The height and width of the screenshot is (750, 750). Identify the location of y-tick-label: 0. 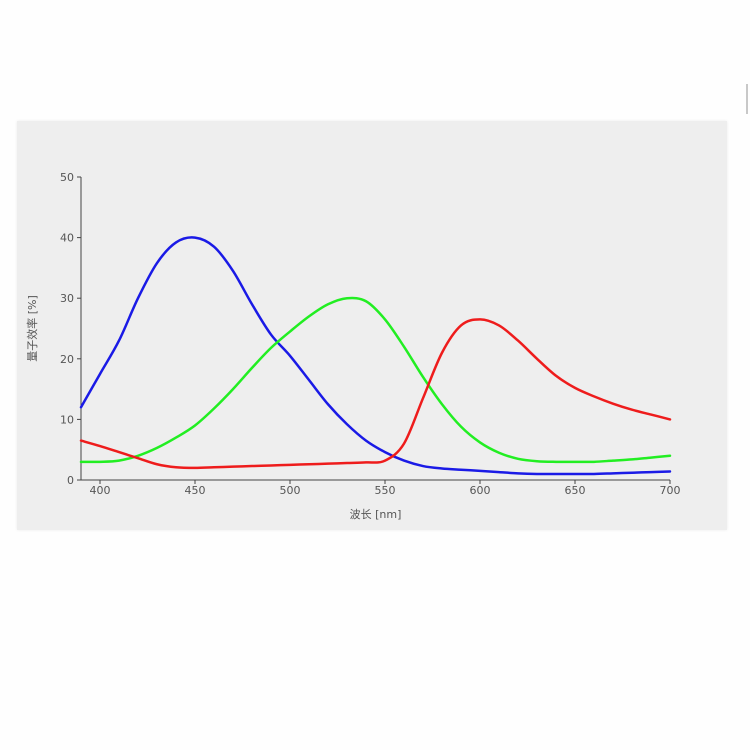
(70, 480).